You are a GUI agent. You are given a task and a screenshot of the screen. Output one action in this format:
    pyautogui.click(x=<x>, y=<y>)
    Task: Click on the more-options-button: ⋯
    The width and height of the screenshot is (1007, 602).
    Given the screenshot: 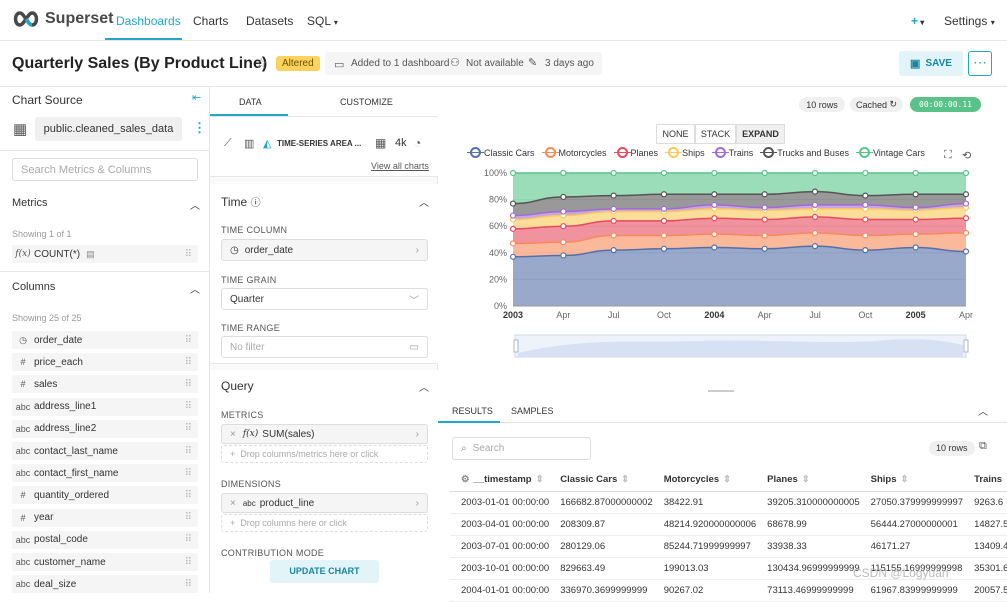 What is the action you would take?
    pyautogui.click(x=980, y=63)
    